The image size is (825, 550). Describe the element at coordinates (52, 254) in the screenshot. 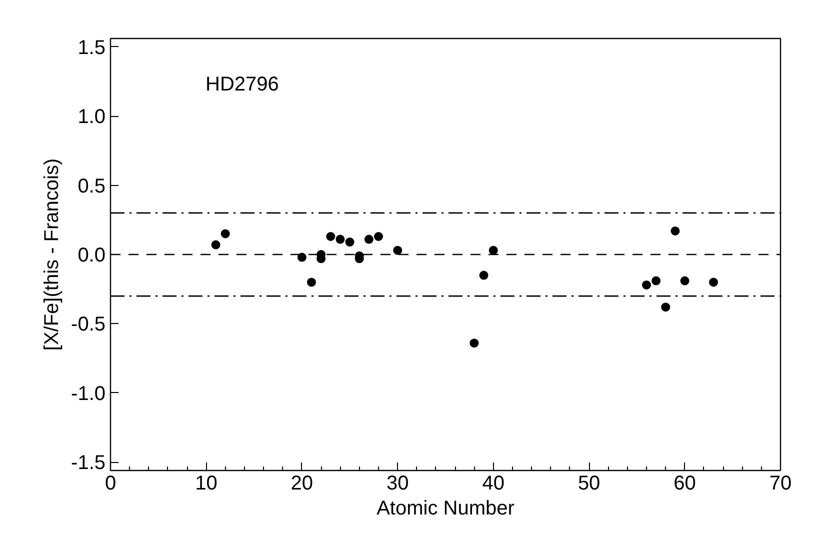

I see `y-axis-title: [X/Fe](this - Francois)` at that location.